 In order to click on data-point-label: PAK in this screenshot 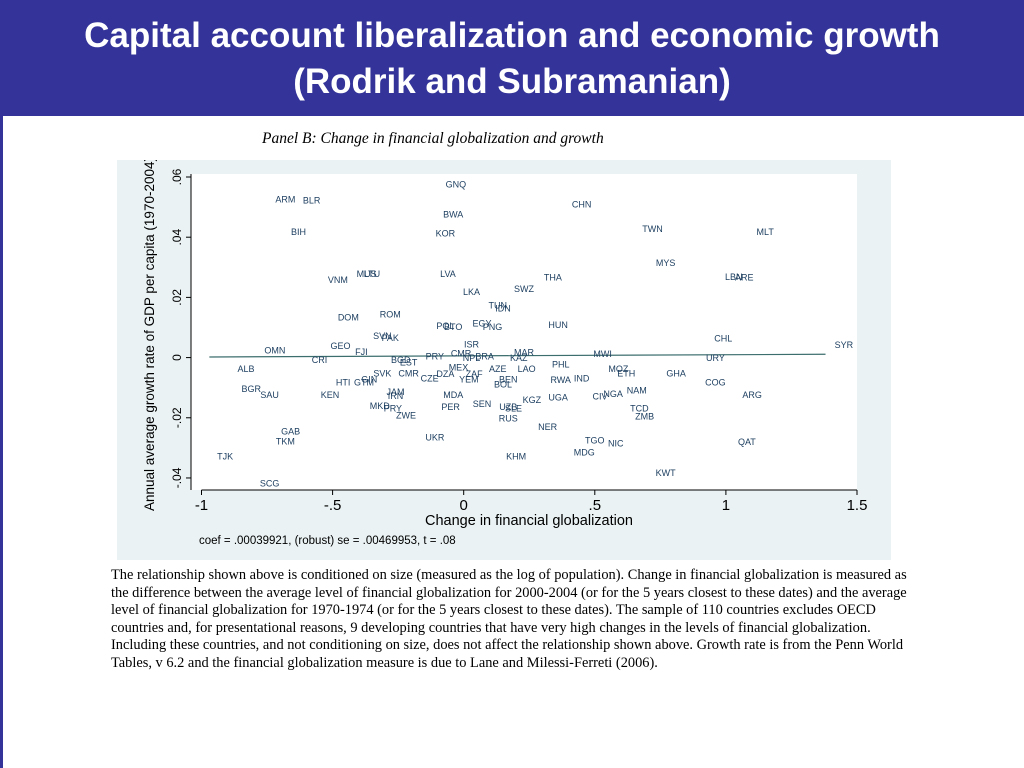, I will do `click(390, 338)`.